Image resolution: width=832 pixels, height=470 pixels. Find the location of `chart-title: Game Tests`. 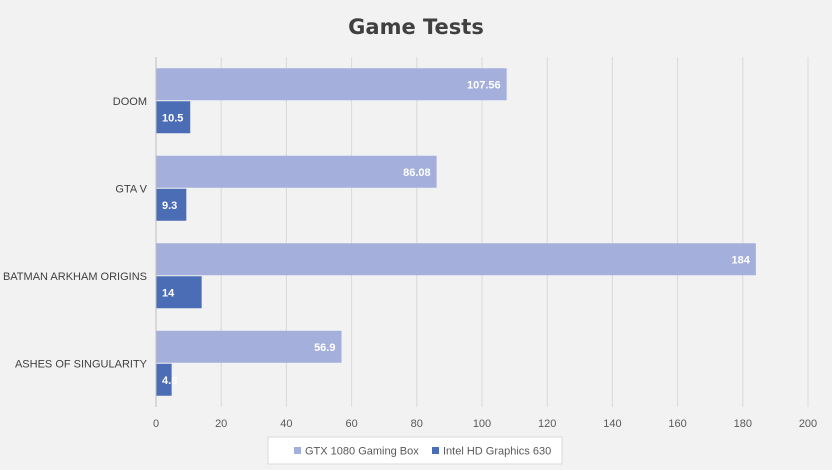

chart-title: Game Tests is located at coordinates (416, 27).